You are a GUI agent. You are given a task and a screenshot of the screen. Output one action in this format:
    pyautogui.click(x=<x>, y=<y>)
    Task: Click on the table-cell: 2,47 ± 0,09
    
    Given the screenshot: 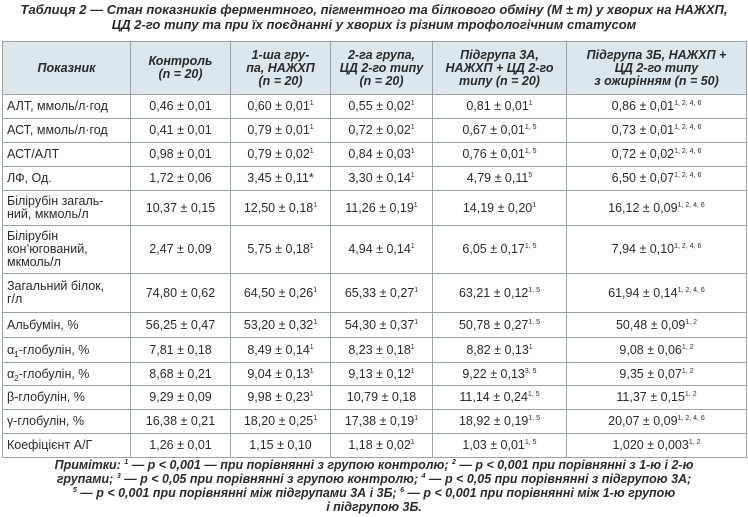 What is the action you would take?
    pyautogui.click(x=180, y=249)
    